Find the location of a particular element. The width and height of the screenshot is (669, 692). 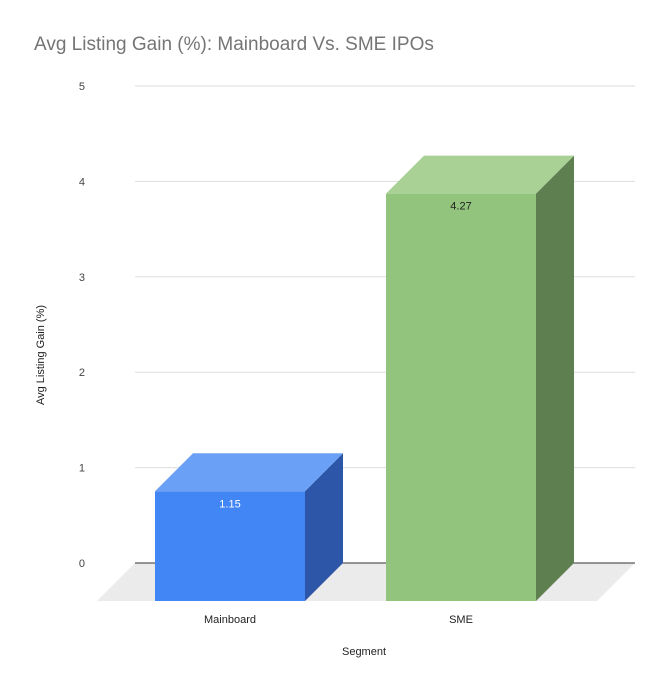

y-tick-label: 4 is located at coordinates (82, 182).